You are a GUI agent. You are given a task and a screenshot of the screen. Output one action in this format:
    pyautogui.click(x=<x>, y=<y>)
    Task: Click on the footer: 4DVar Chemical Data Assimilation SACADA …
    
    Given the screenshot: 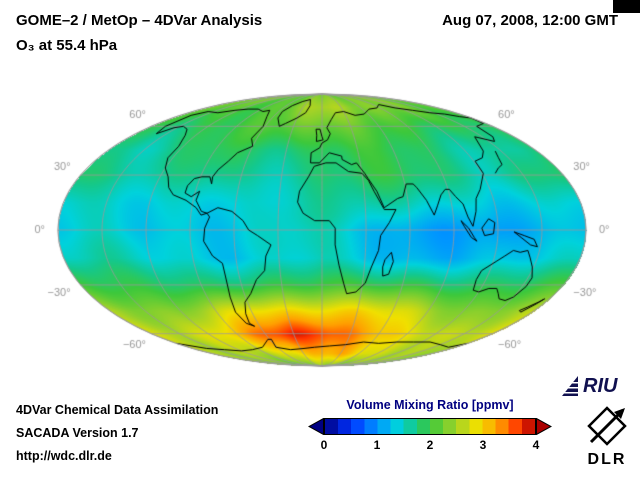 What is the action you would take?
    pyautogui.click(x=117, y=433)
    